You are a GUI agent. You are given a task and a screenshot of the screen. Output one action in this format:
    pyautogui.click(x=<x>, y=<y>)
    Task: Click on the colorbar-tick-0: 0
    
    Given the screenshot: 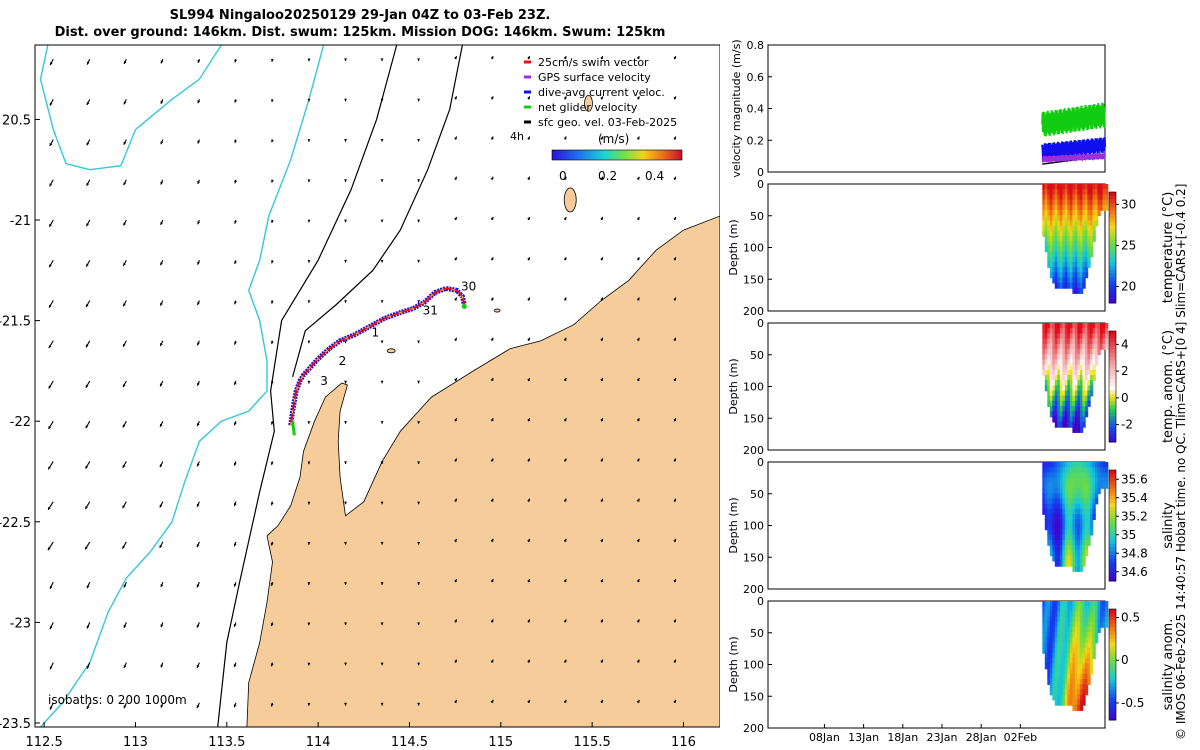 What is the action you would take?
    pyautogui.click(x=563, y=176)
    